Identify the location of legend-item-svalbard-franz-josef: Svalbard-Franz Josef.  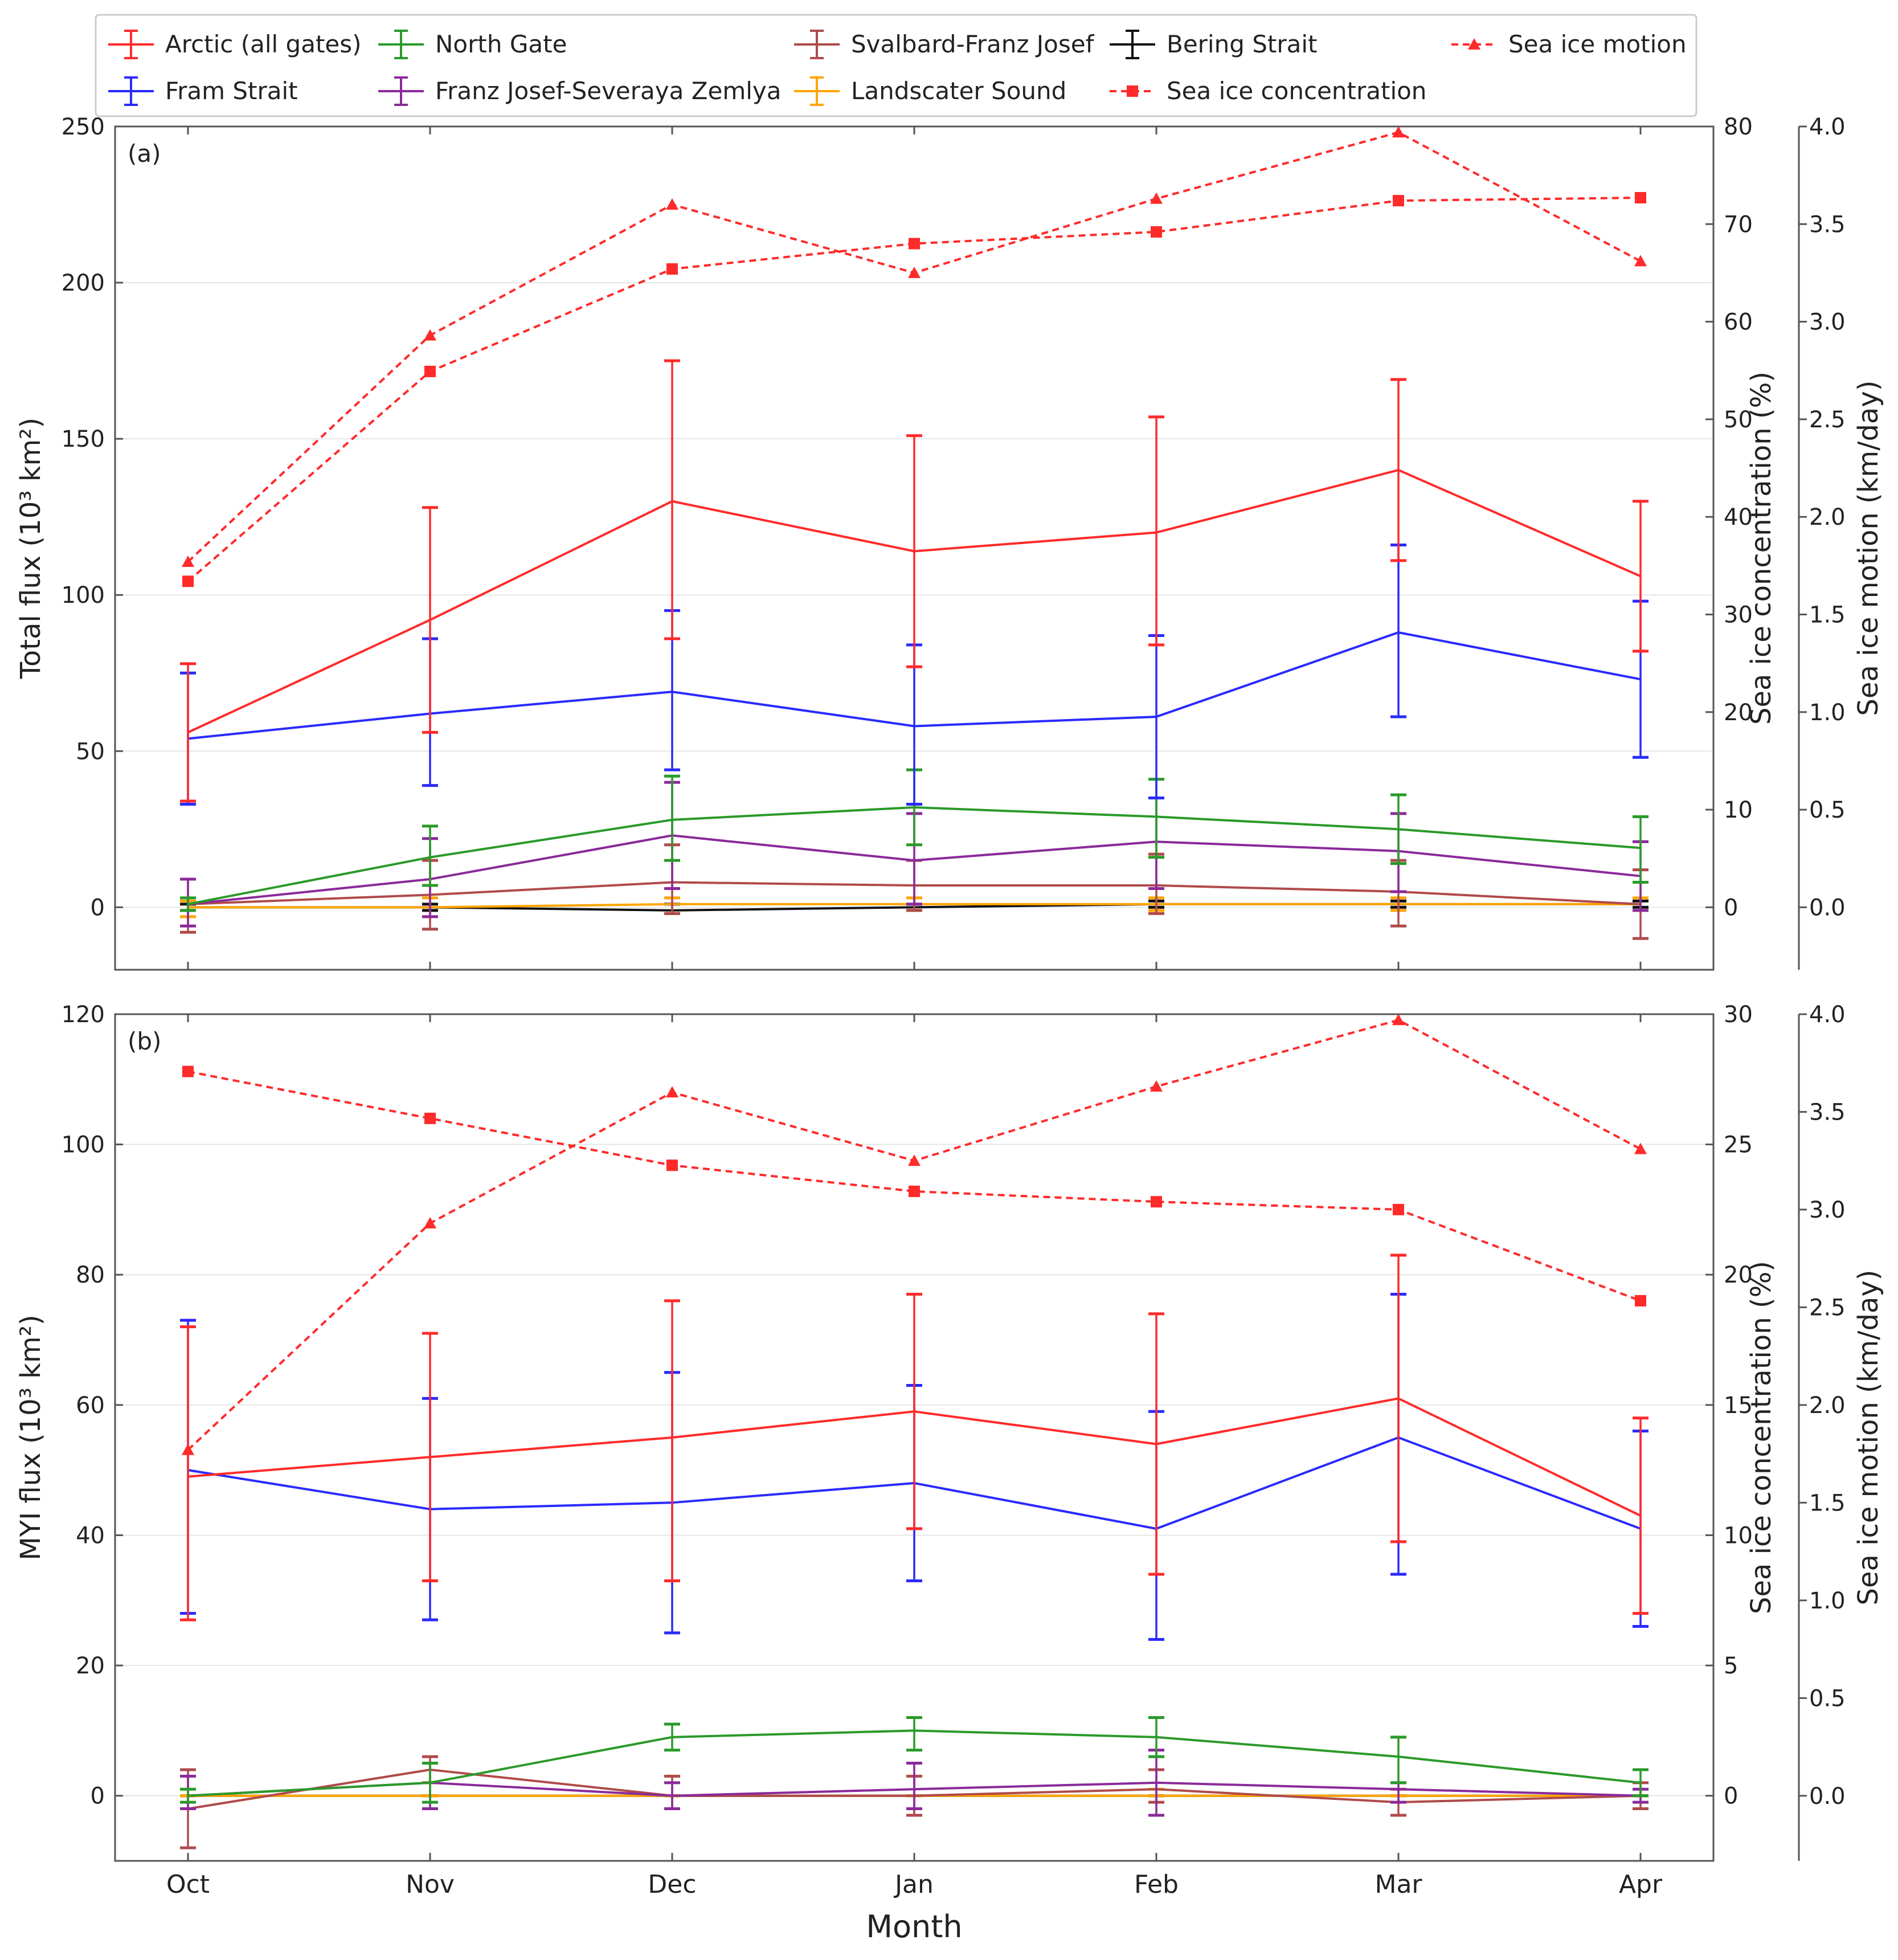
(945, 44).